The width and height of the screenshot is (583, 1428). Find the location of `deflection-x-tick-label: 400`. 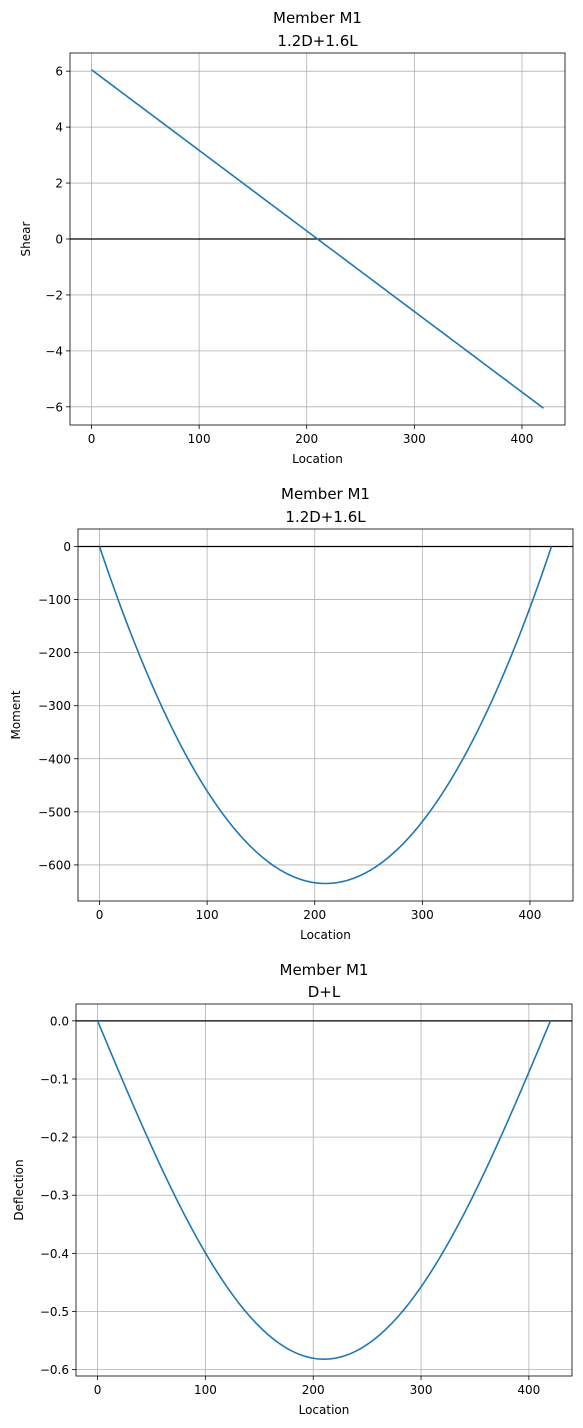

deflection-x-tick-label: 400 is located at coordinates (528, 1390).